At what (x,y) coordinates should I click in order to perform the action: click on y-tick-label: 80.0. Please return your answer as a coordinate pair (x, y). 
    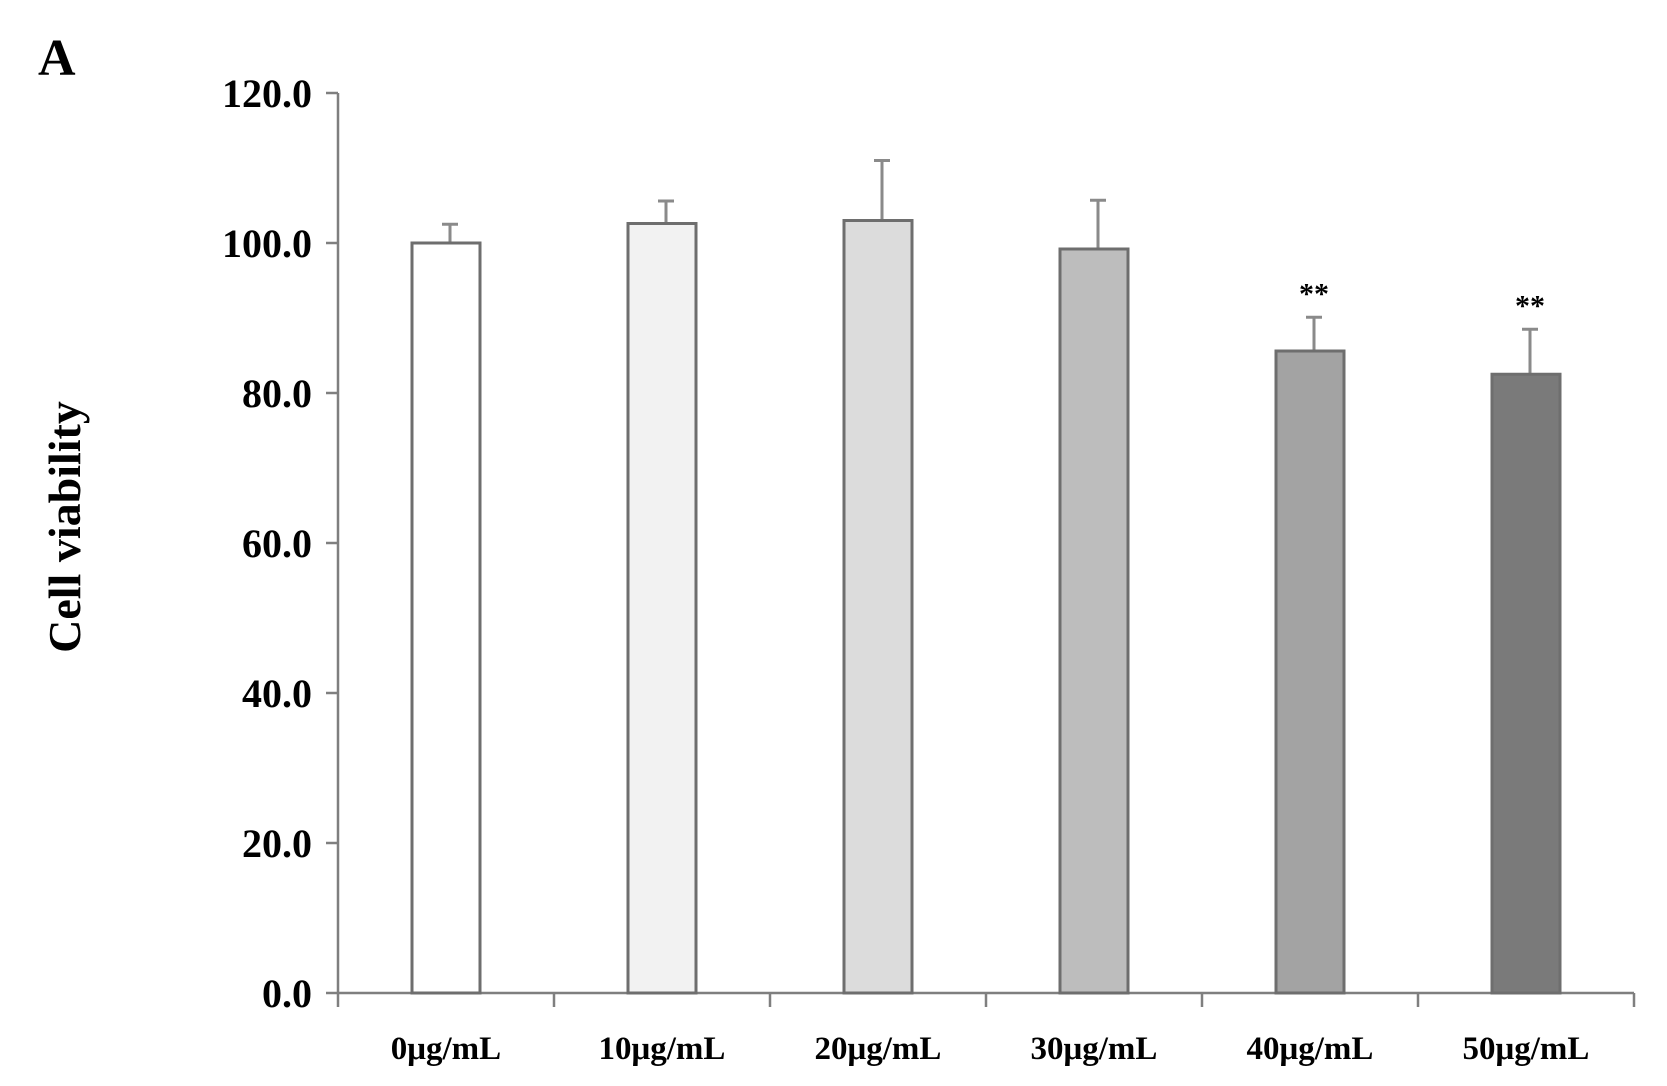
    Looking at the image, I should click on (277, 393).